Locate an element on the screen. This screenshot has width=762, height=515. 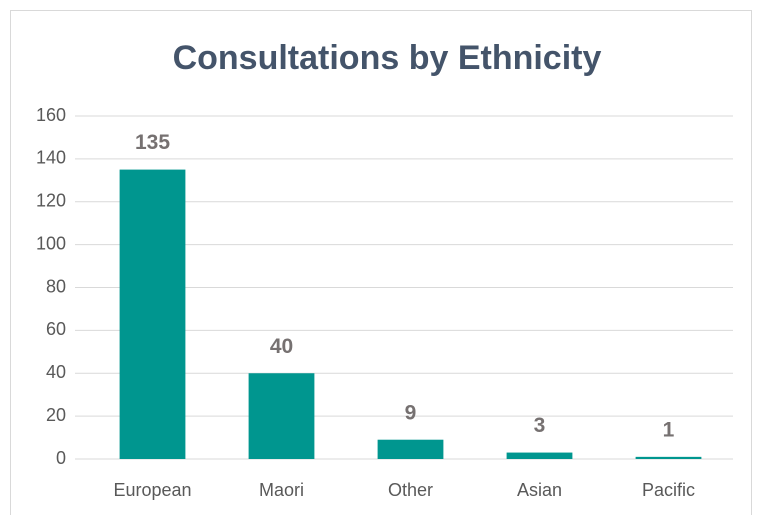
y-tick-label: 20 is located at coordinates (56, 415).